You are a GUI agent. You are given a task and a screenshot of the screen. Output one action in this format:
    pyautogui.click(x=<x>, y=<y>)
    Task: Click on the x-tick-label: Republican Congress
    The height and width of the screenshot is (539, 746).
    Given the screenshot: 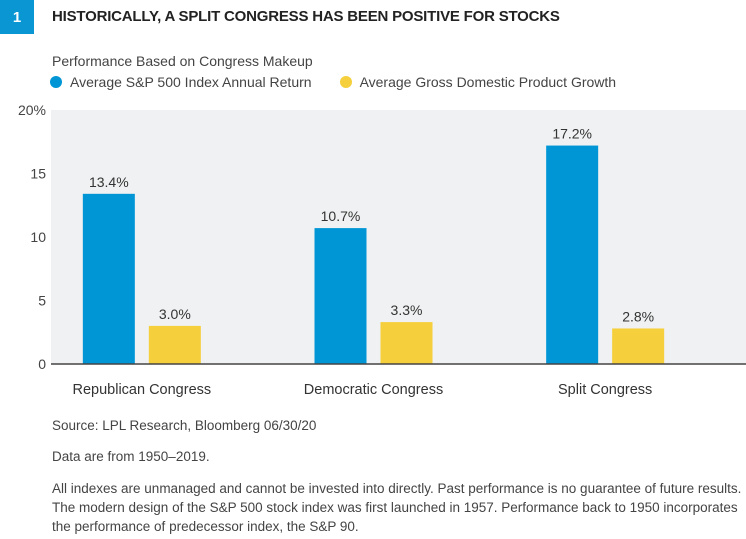 What is the action you would take?
    pyautogui.click(x=142, y=390)
    